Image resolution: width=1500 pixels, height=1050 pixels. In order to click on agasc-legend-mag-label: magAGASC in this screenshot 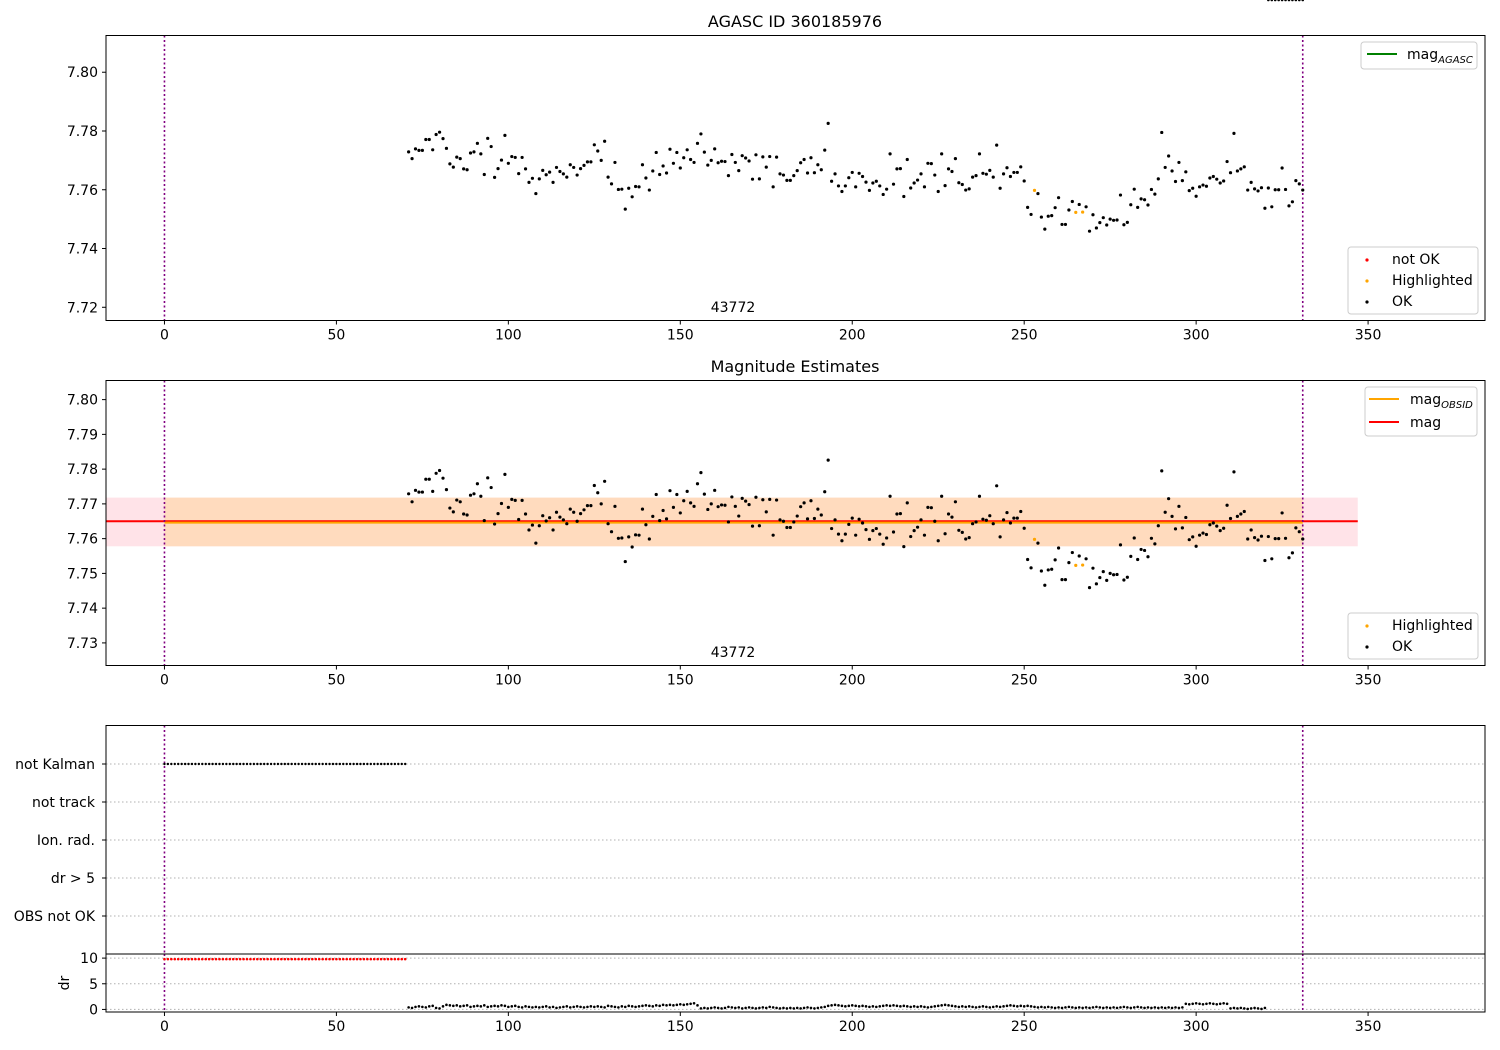, I will do `click(1440, 56)`.